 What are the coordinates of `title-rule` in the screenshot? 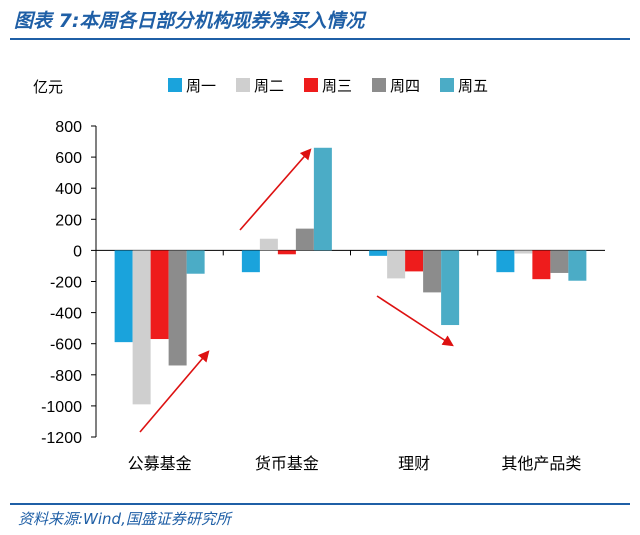 It's located at (320, 39).